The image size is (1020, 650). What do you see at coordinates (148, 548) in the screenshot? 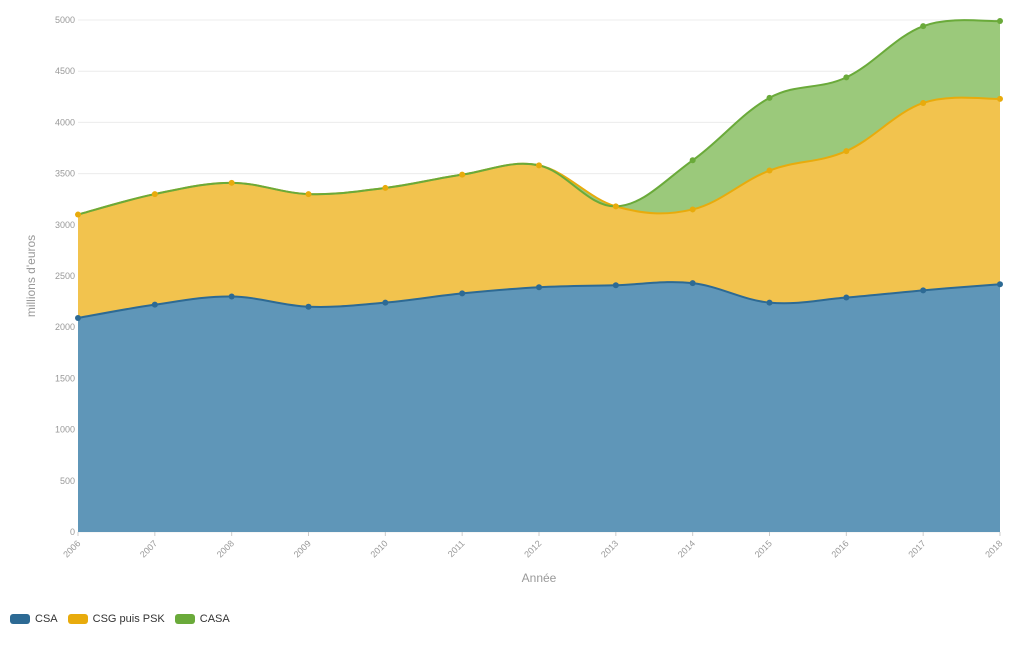
I see `x-tick-label: 2007` at bounding box center [148, 548].